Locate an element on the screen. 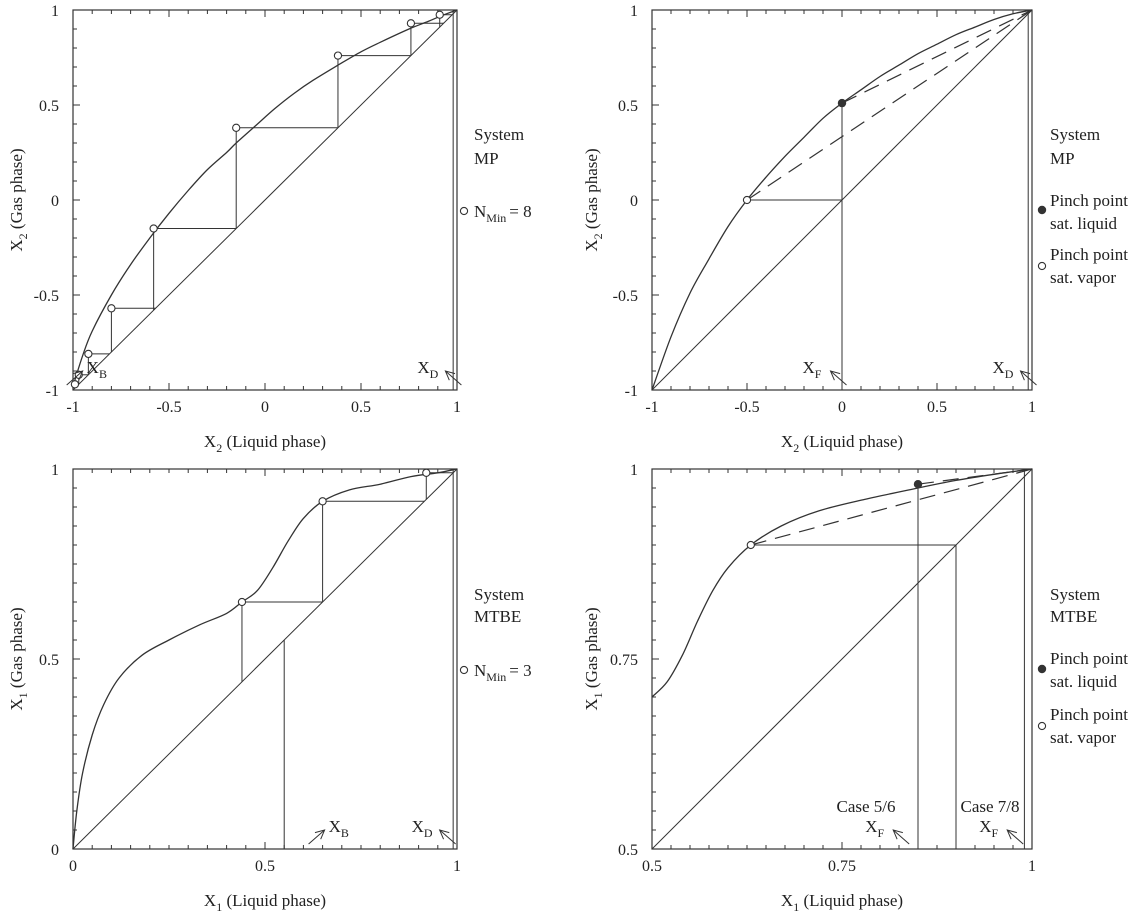 The height and width of the screenshot is (921, 1147). equilibrium-curve is located at coordinates (842, 583).